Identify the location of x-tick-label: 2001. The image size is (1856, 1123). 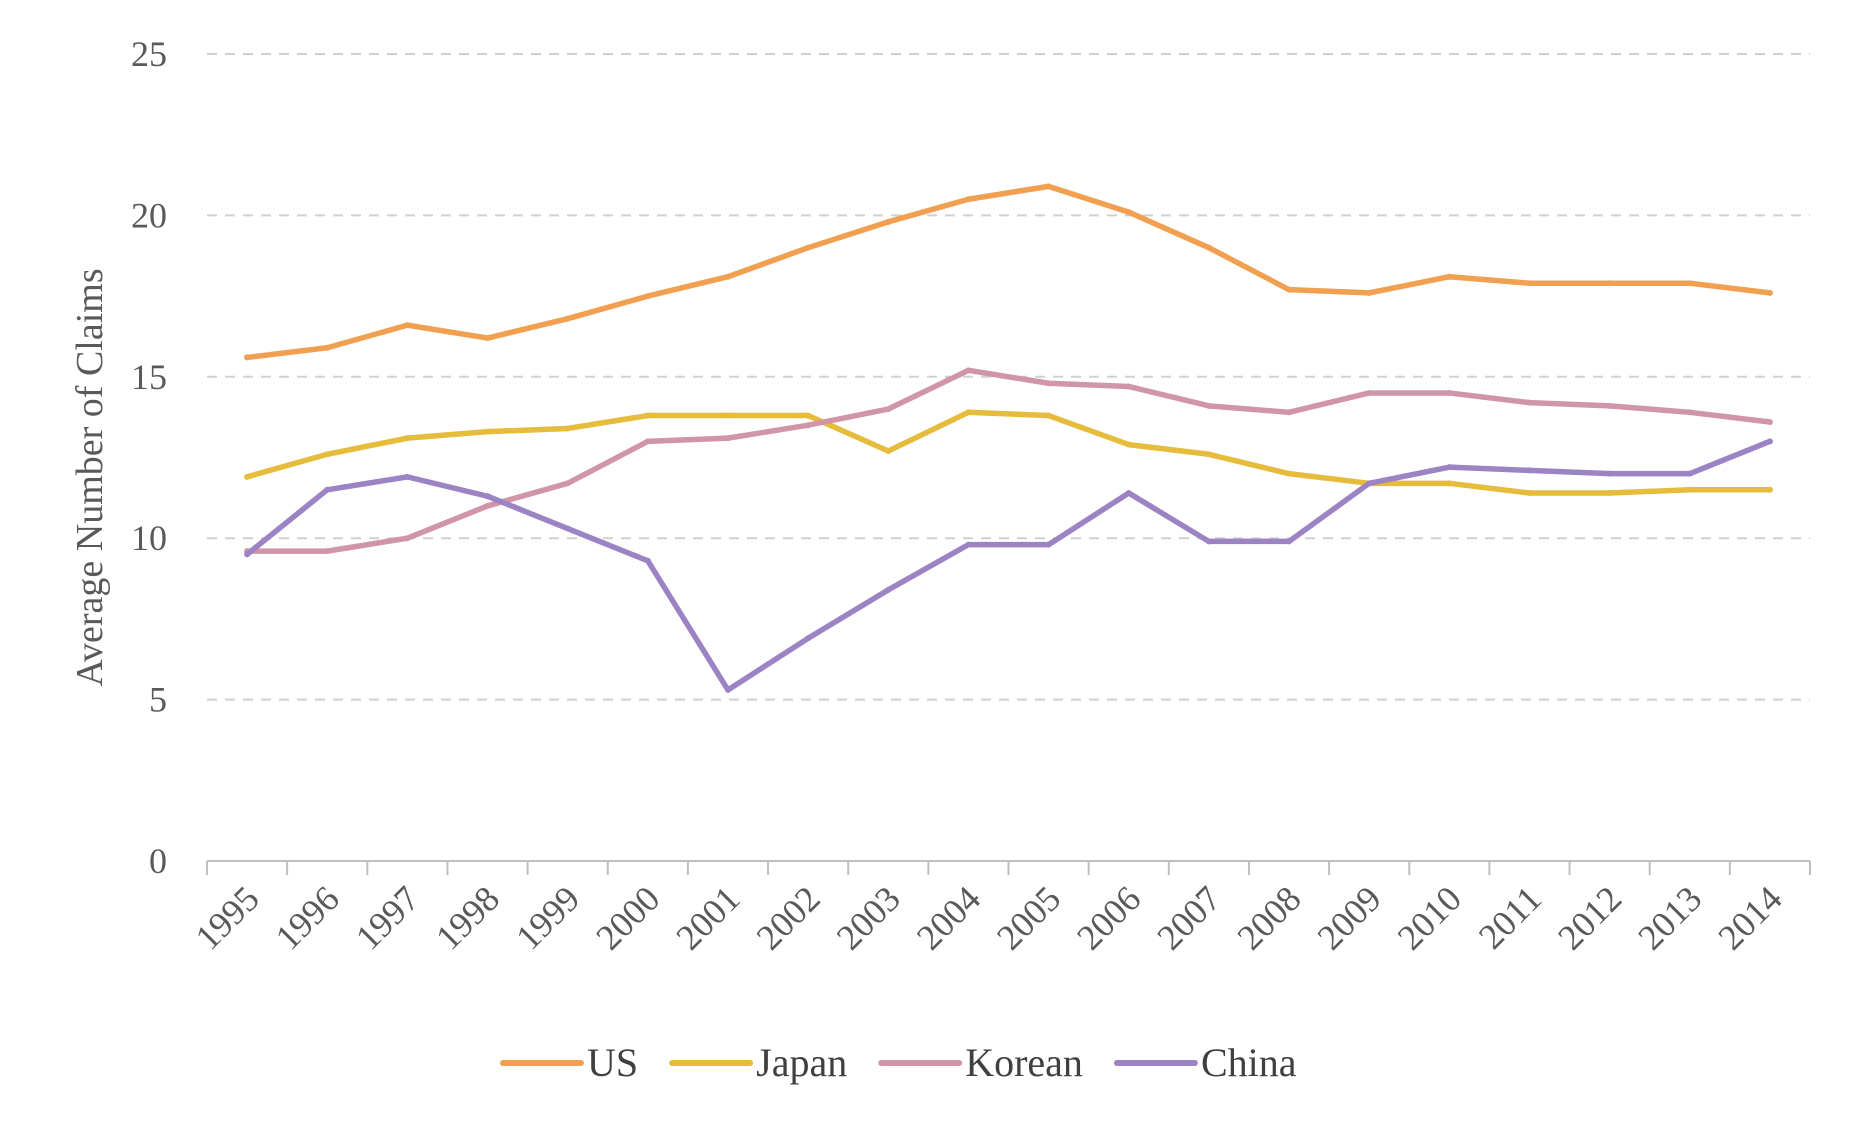
(707, 917).